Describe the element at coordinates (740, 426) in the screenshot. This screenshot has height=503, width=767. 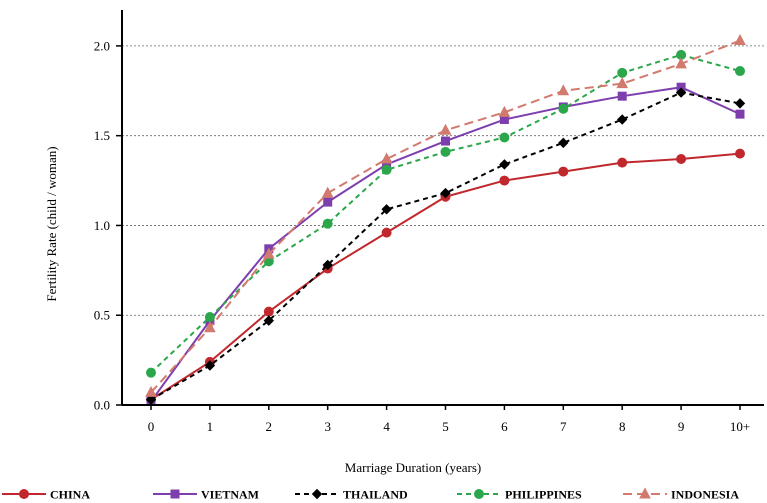
I see `x-tick-label: 10+` at that location.